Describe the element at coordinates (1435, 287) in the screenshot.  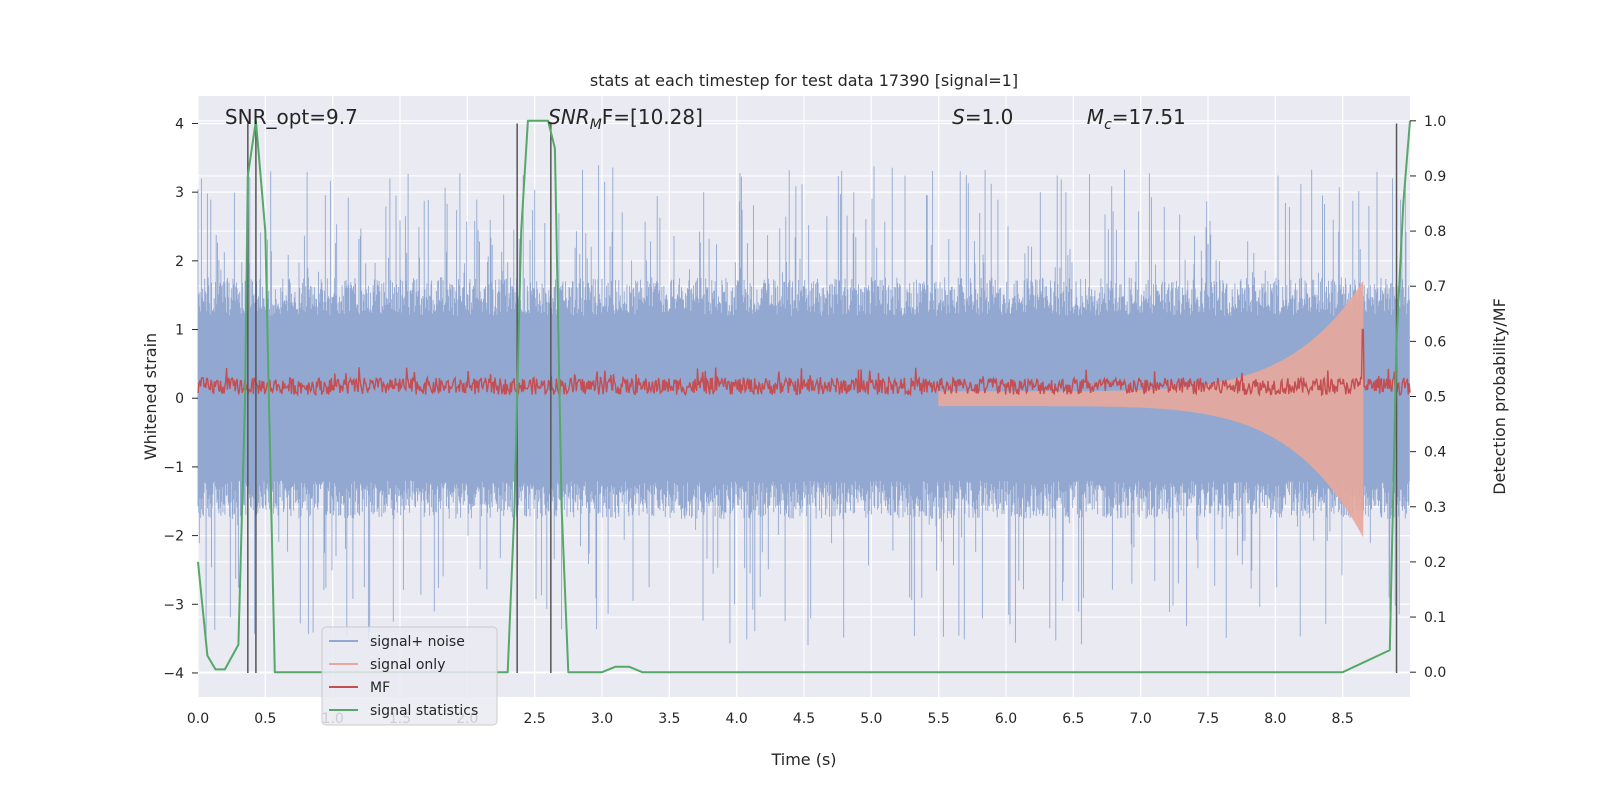
I see `y-right-tick-label: 0.7` at that location.